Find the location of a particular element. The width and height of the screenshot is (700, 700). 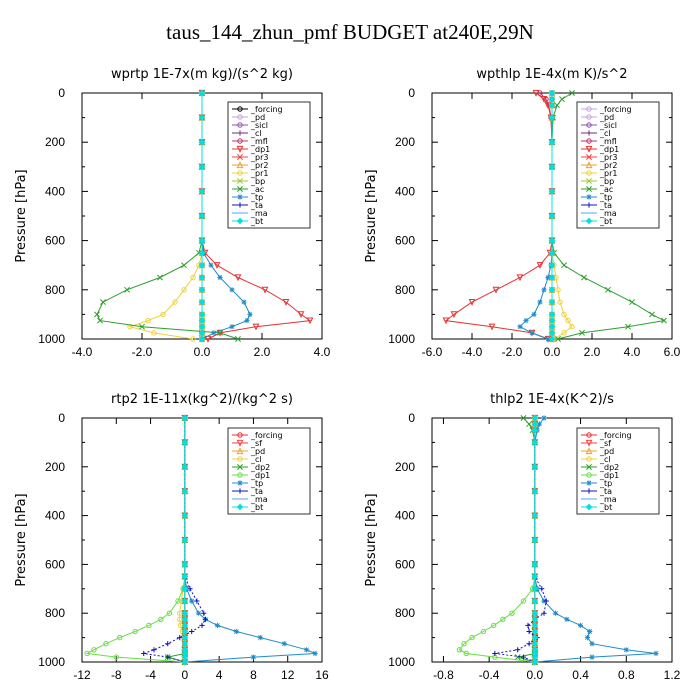

x-tick-label: 6.0 is located at coordinates (672, 352).